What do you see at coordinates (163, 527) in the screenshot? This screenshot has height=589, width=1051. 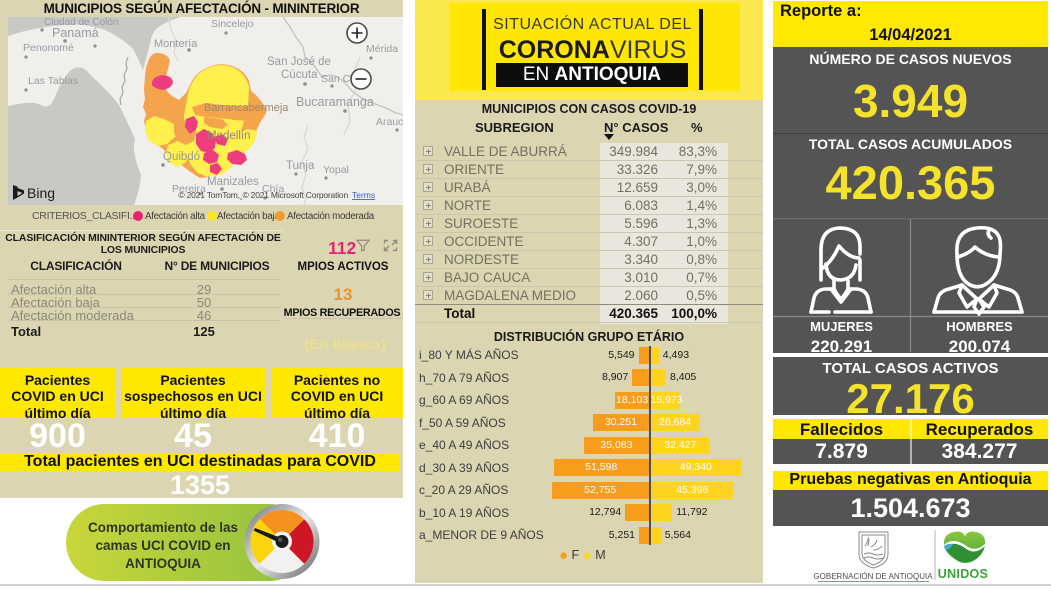 I see `svg-text: Comportamiento de las` at bounding box center [163, 527].